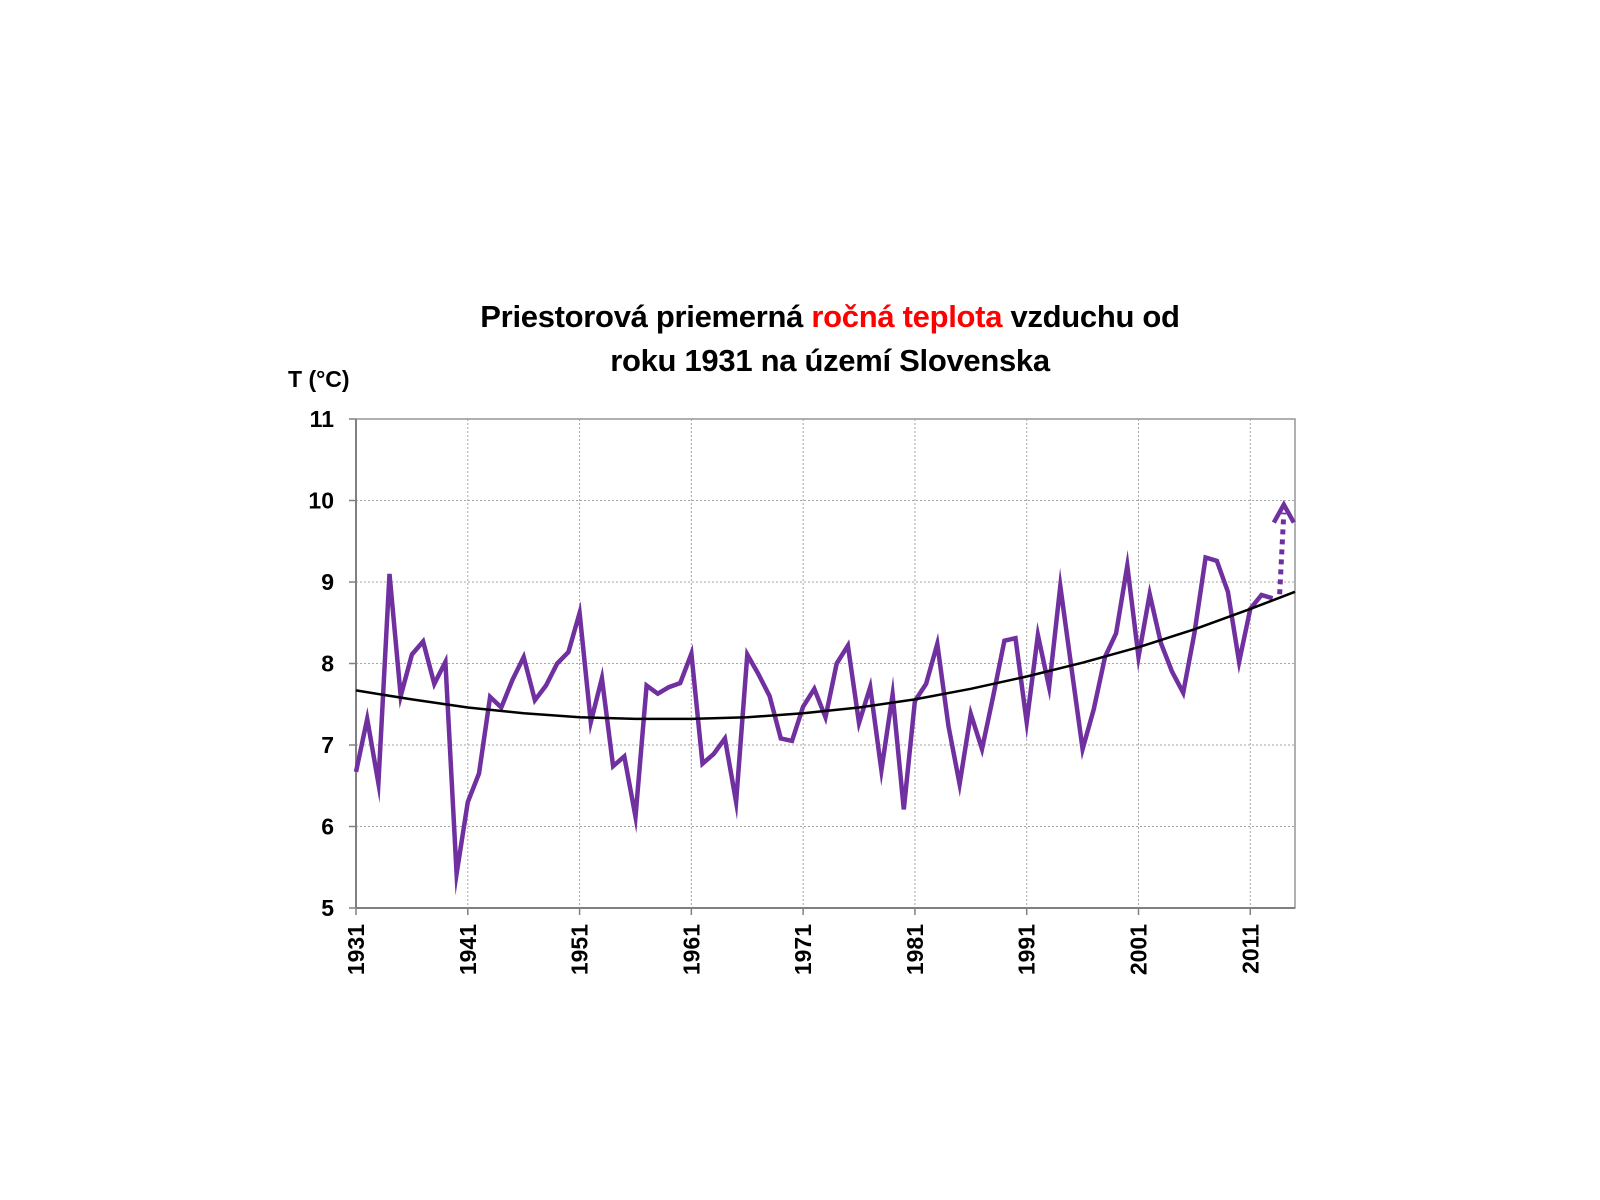 Image resolution: width=1600 pixels, height=1200 pixels. I want to click on tick-label-y: 6, so click(327, 827).